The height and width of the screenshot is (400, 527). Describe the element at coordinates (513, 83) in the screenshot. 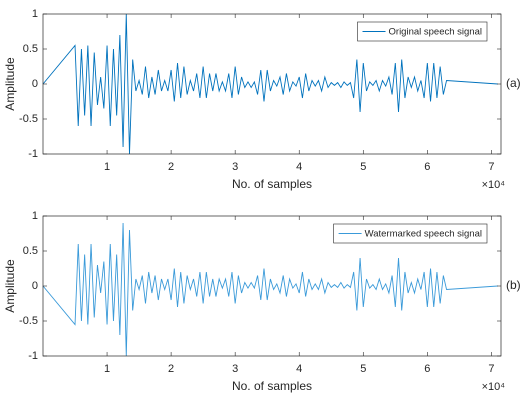

I see `panel-label: (a)` at that location.